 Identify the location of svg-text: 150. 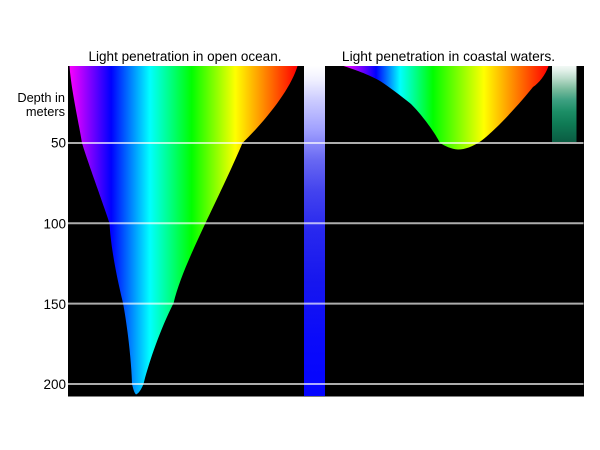
(54, 304).